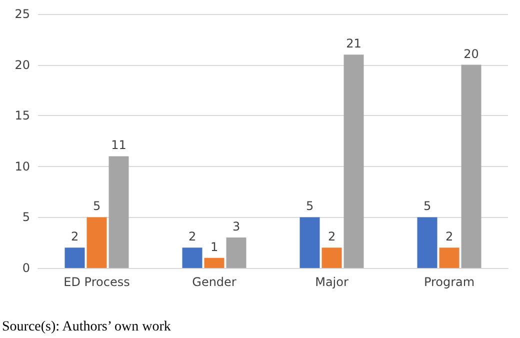 The image size is (520, 338). Describe the element at coordinates (214, 247) in the screenshot. I see `data-label: 1` at that location.